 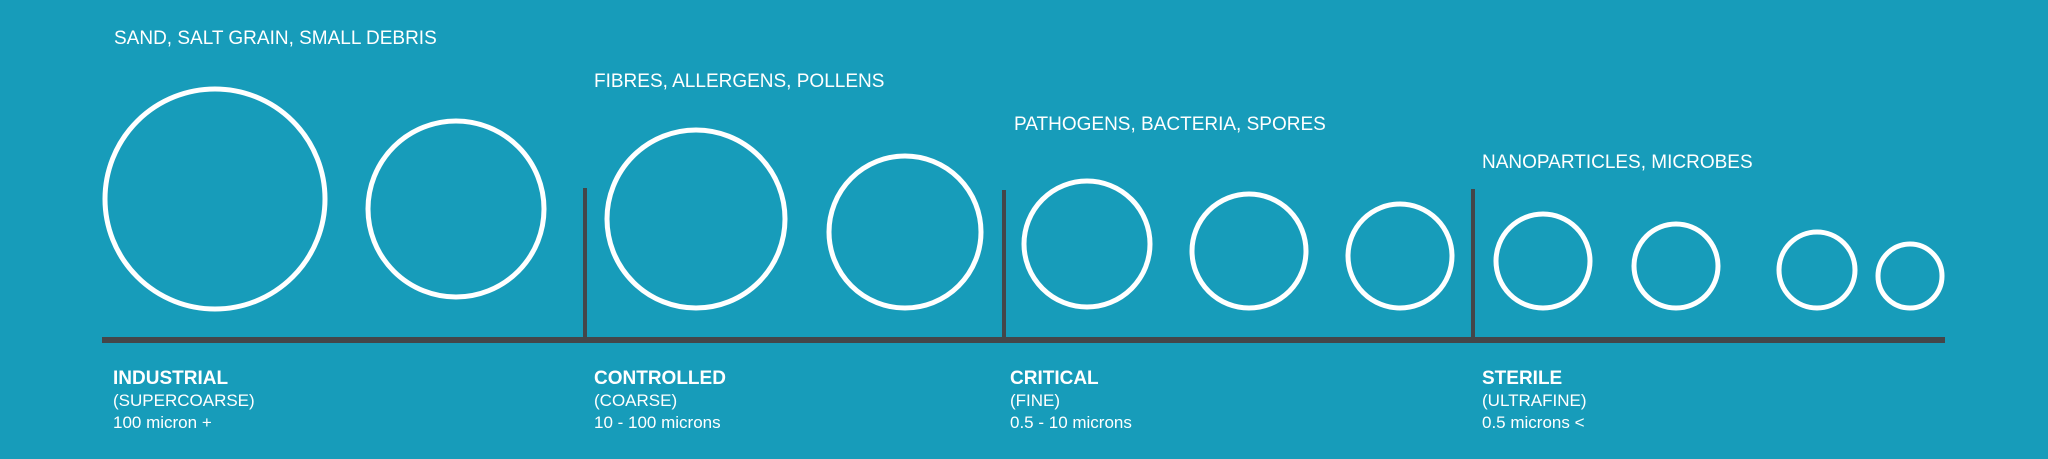 I want to click on category-range: 0.5 microns <, so click(x=1533, y=422).